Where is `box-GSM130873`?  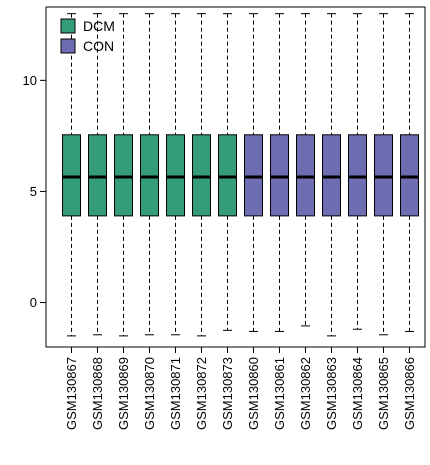 box-GSM130873 is located at coordinates (227, 172).